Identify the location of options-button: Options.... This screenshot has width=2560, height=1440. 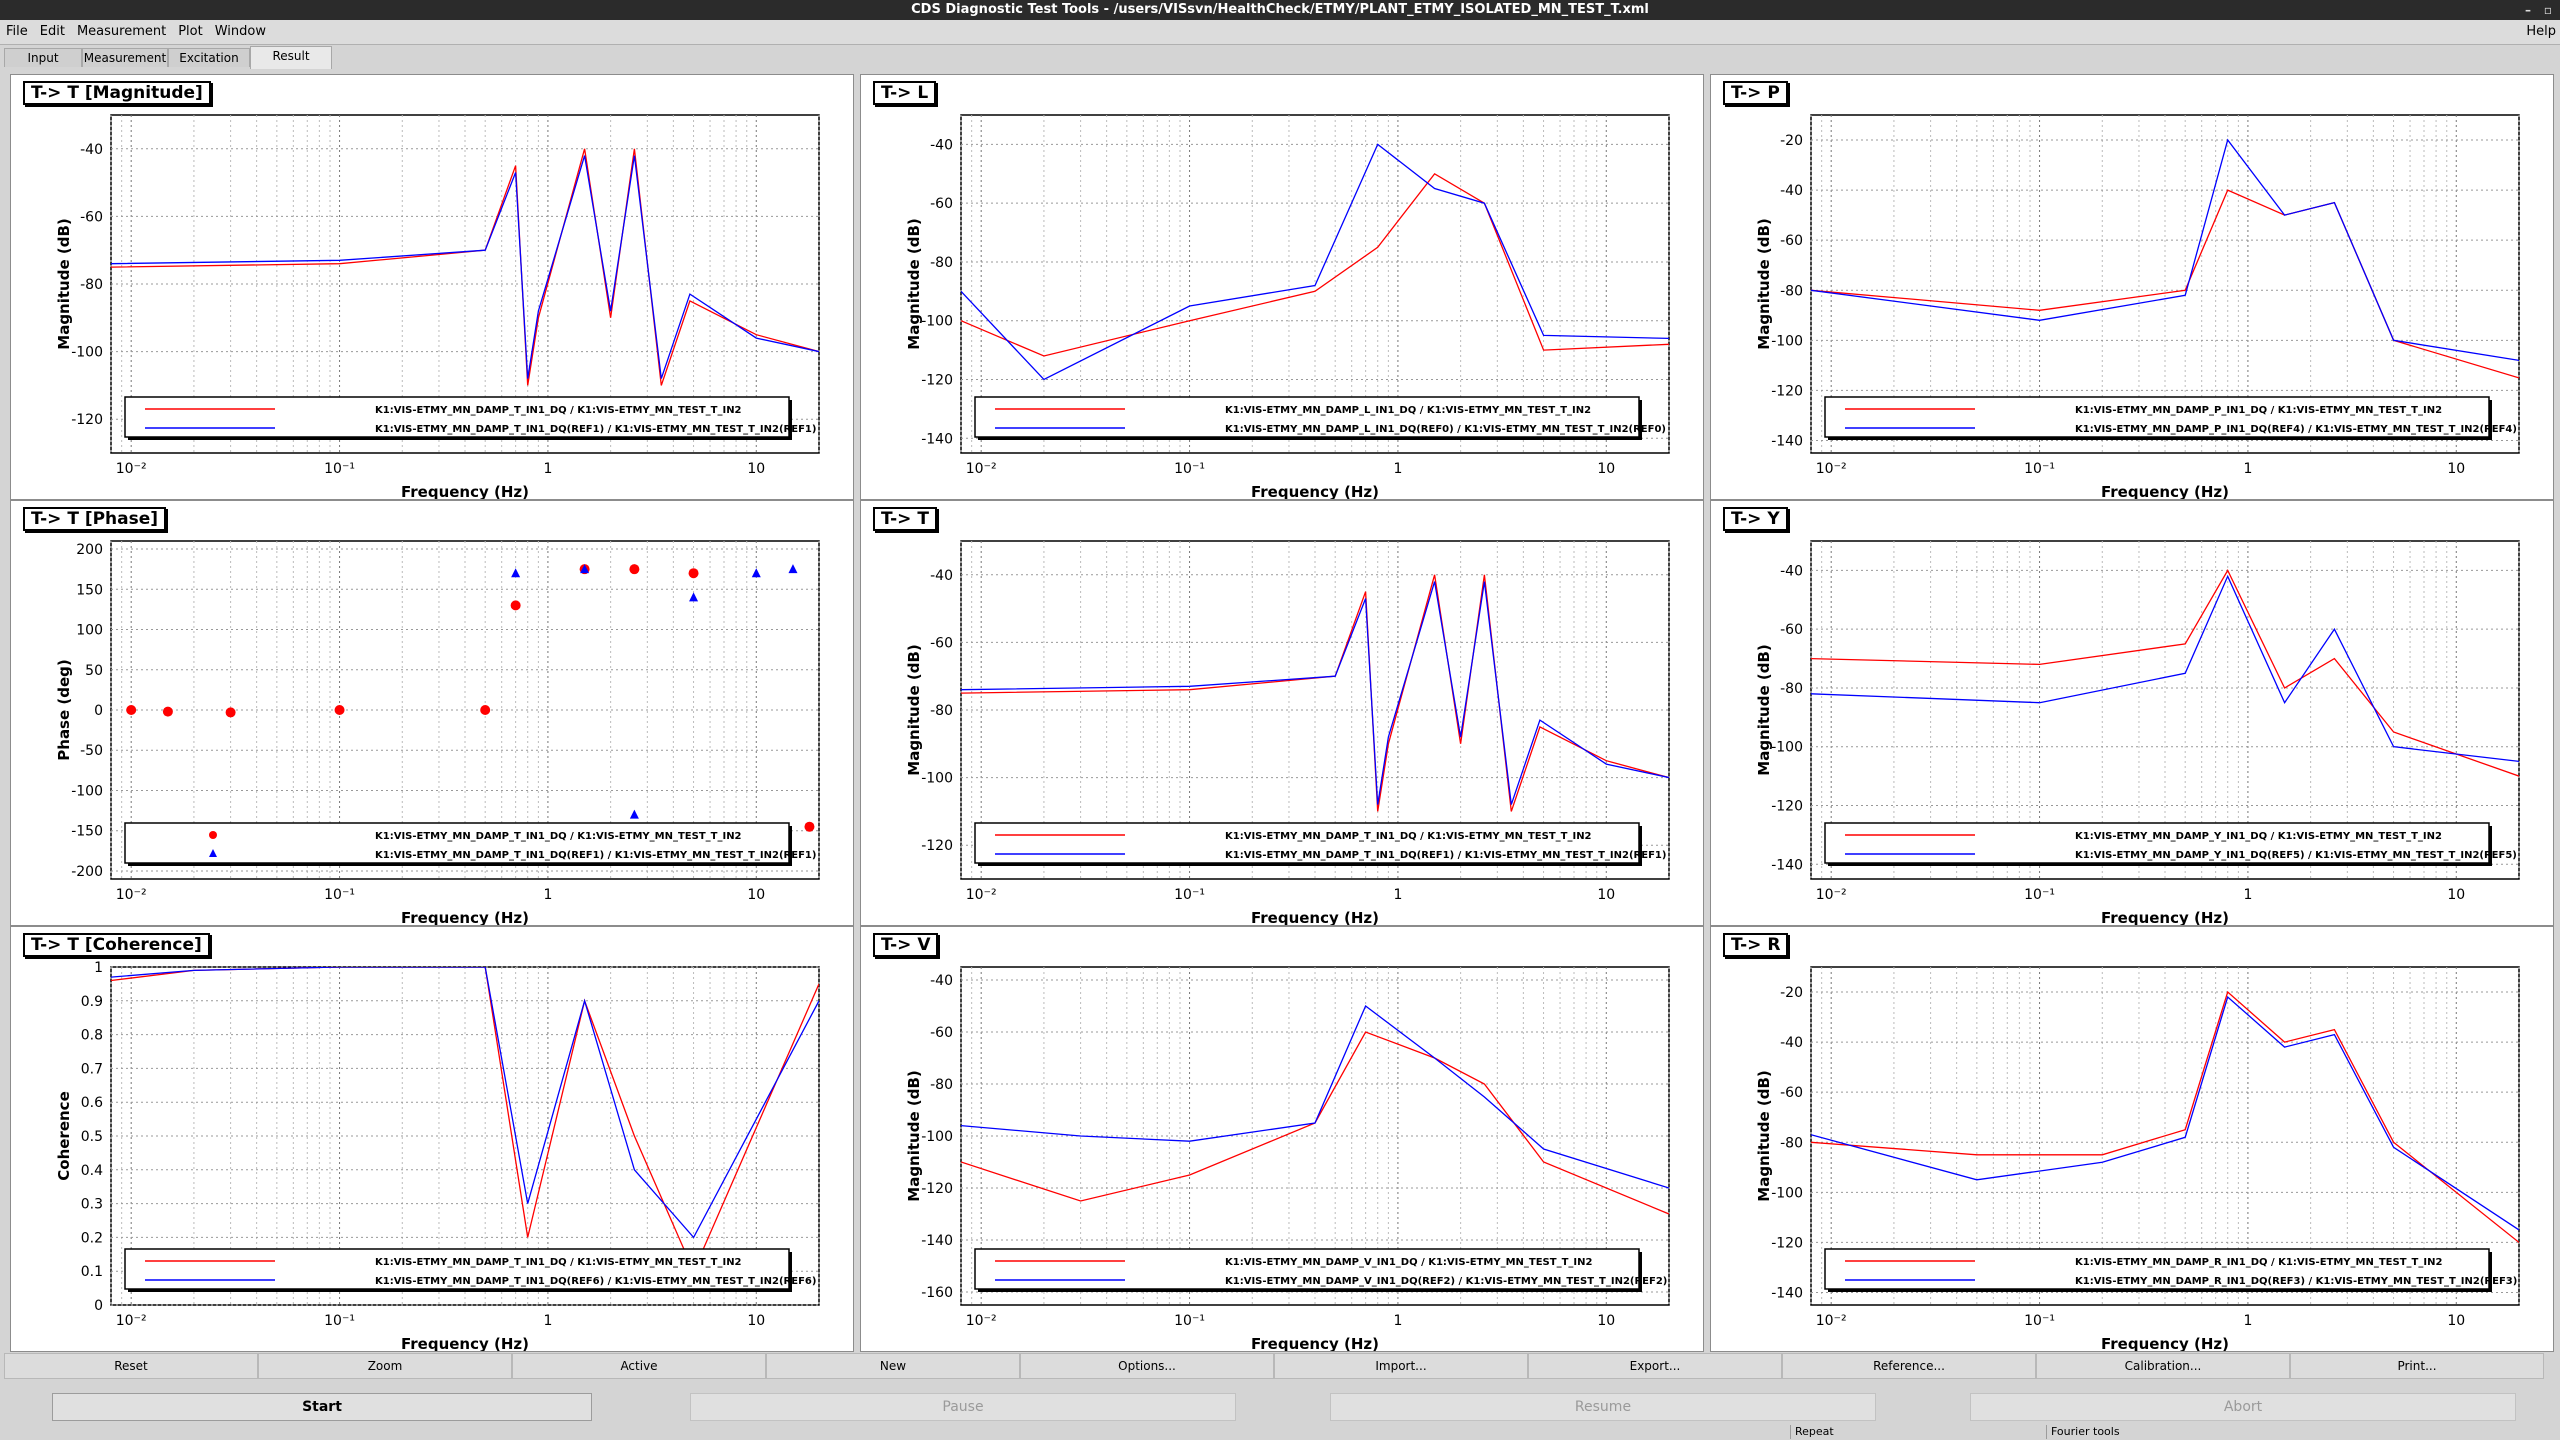
(1147, 1366).